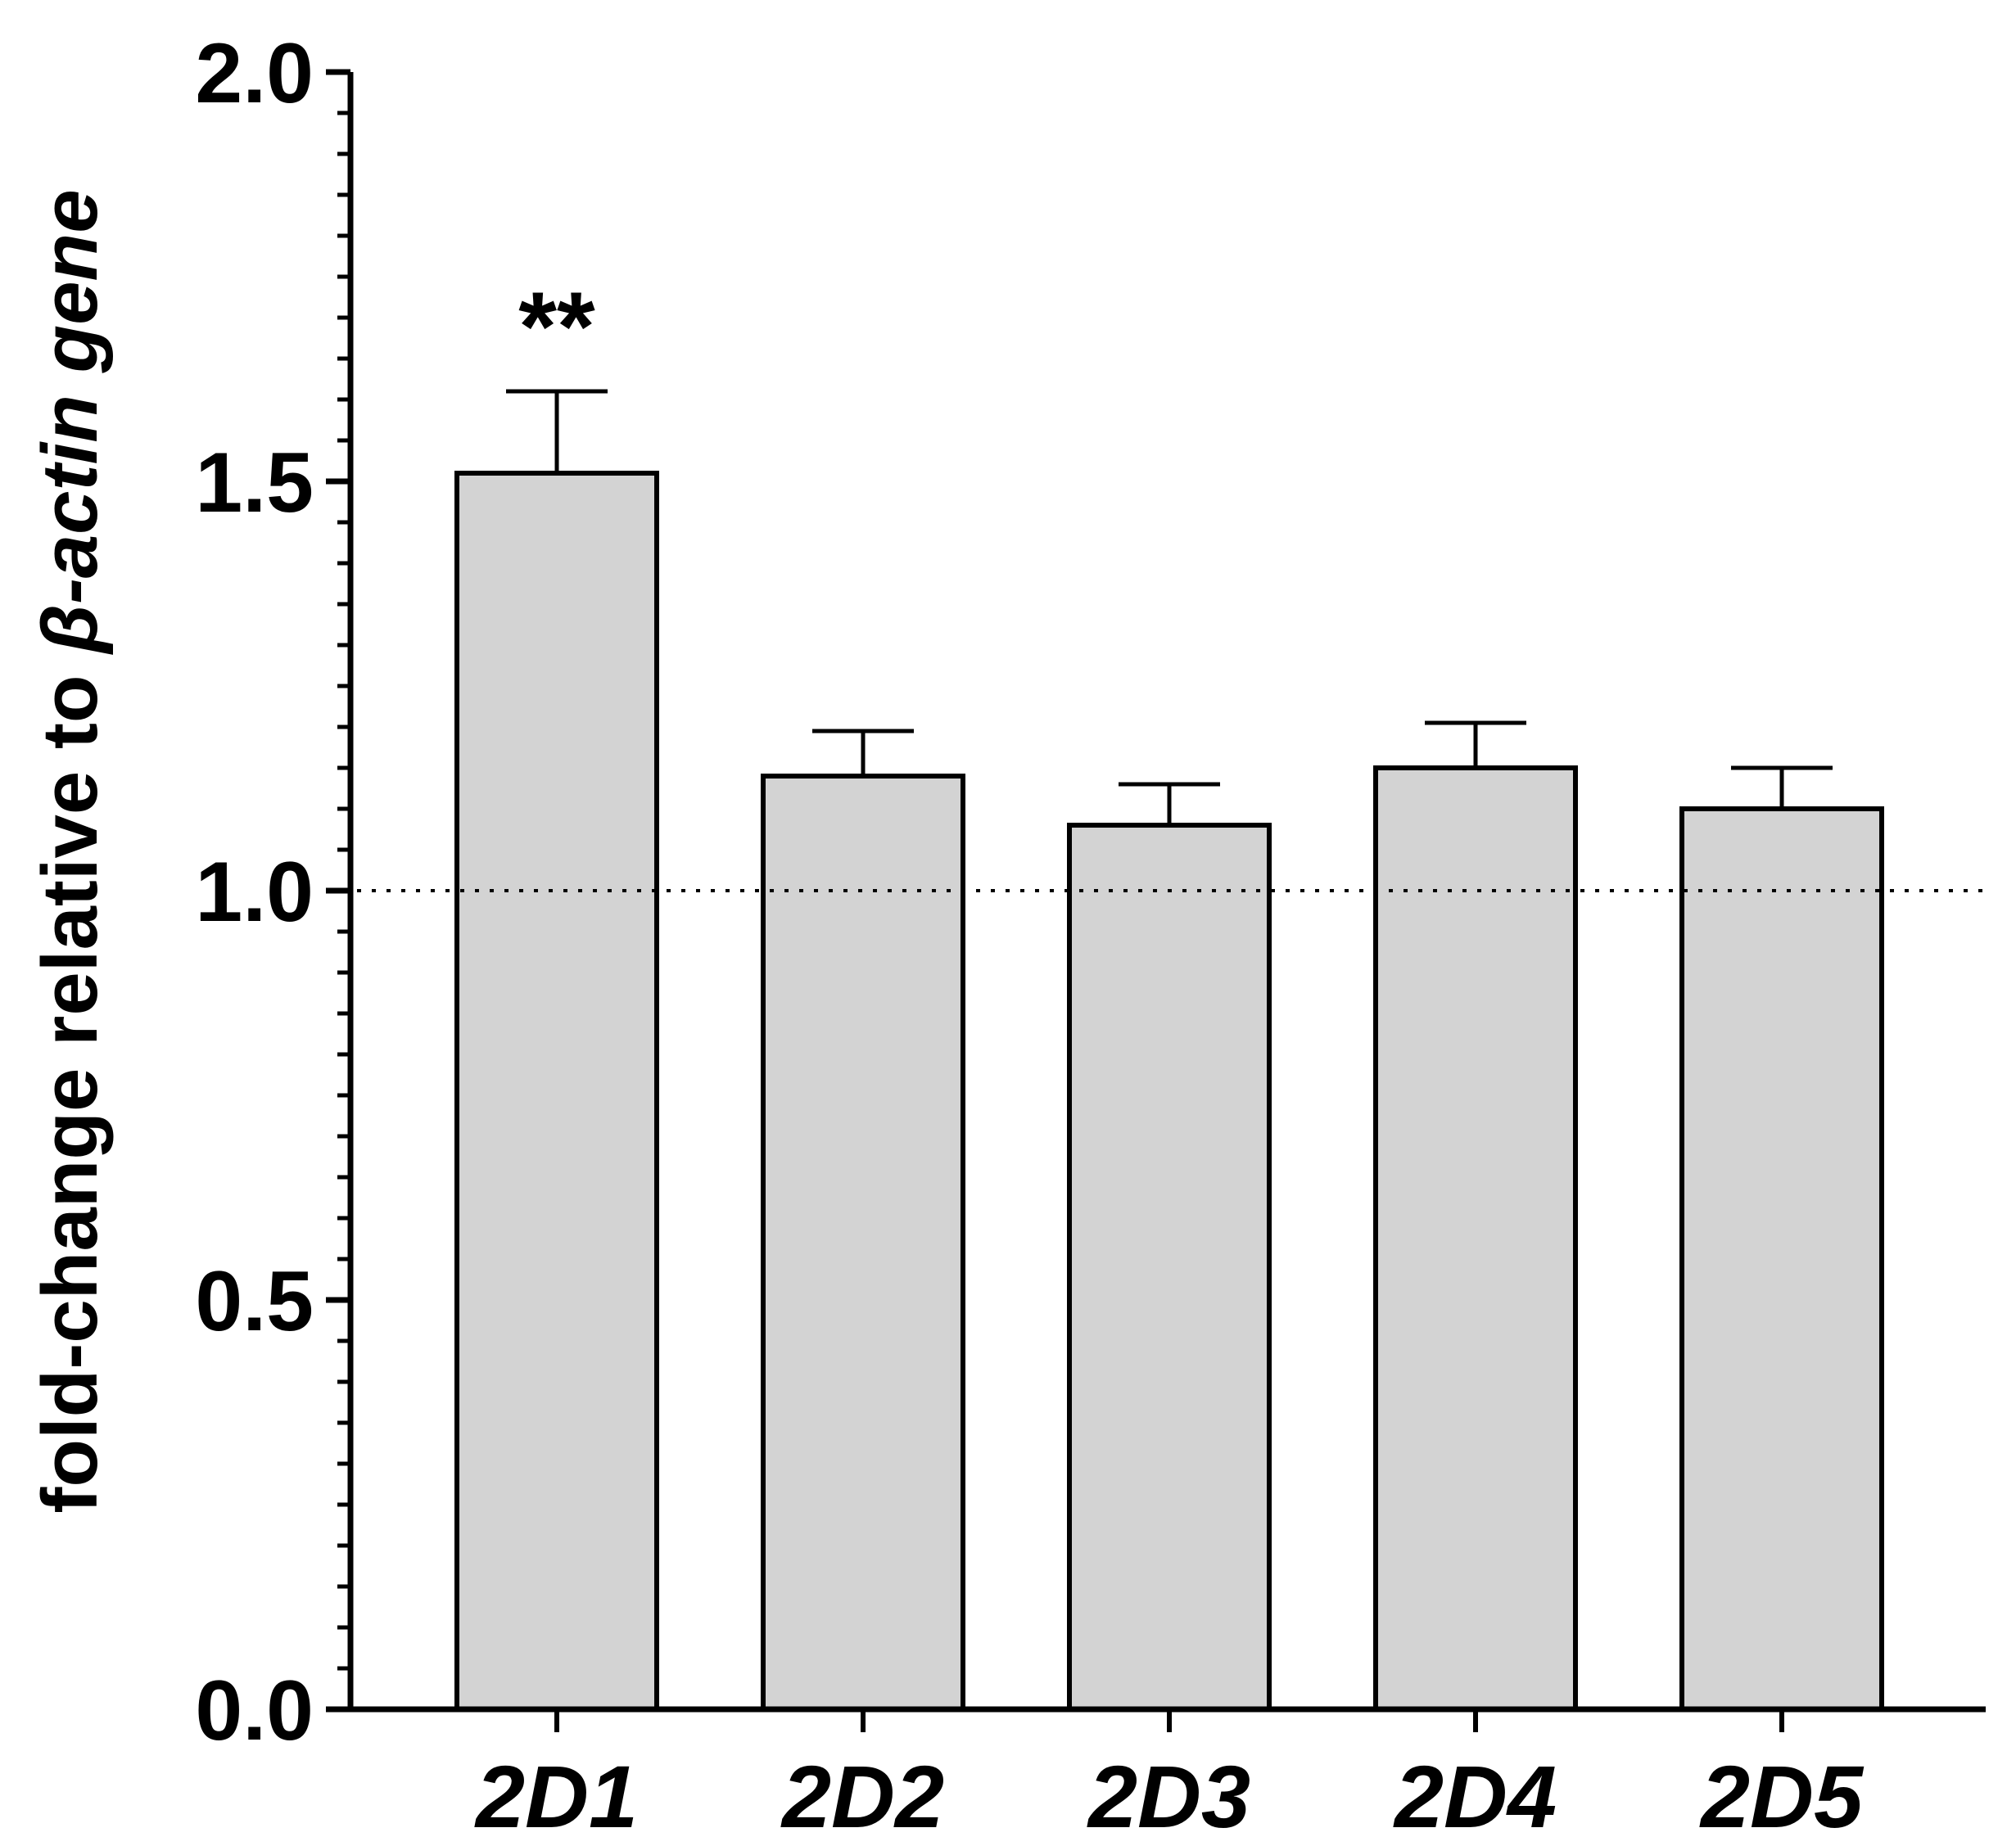 The image size is (2016, 1846). Describe the element at coordinates (556, 1091) in the screenshot. I see `bar-2D1` at that location.